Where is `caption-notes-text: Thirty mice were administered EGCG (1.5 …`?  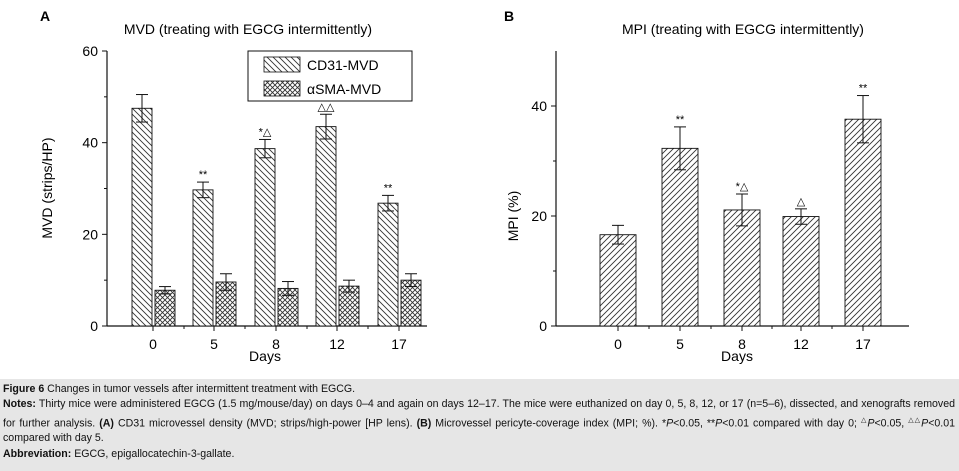 caption-notes-text: Thirty mice were administered EGCG (1.5 … is located at coordinates (479, 414).